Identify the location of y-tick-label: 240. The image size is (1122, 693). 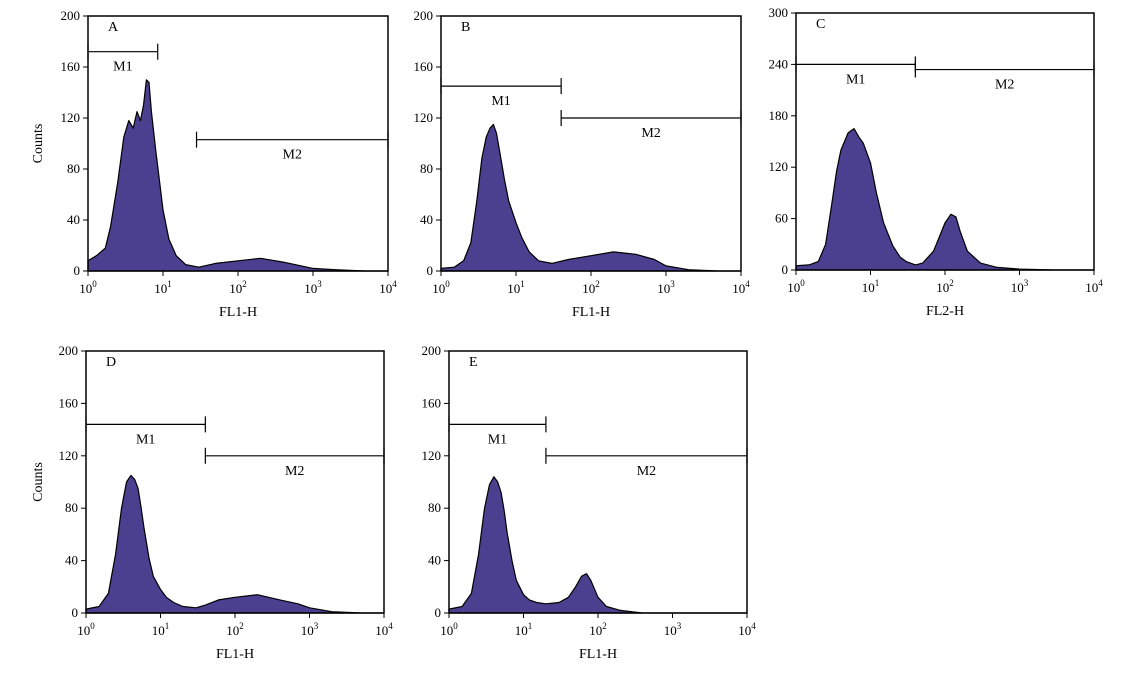
(779, 63).